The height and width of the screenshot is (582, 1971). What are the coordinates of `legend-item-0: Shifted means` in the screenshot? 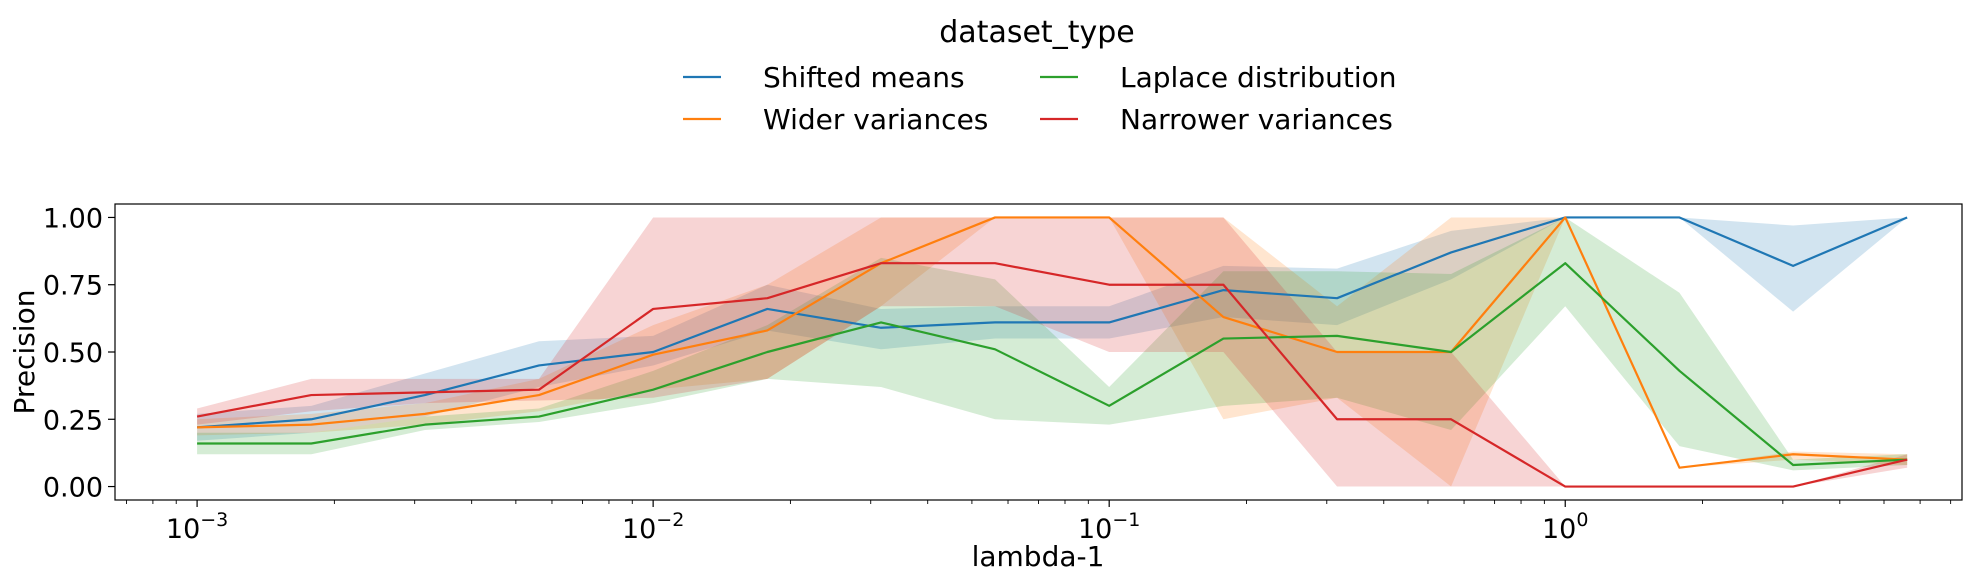 It's located at (824, 77).